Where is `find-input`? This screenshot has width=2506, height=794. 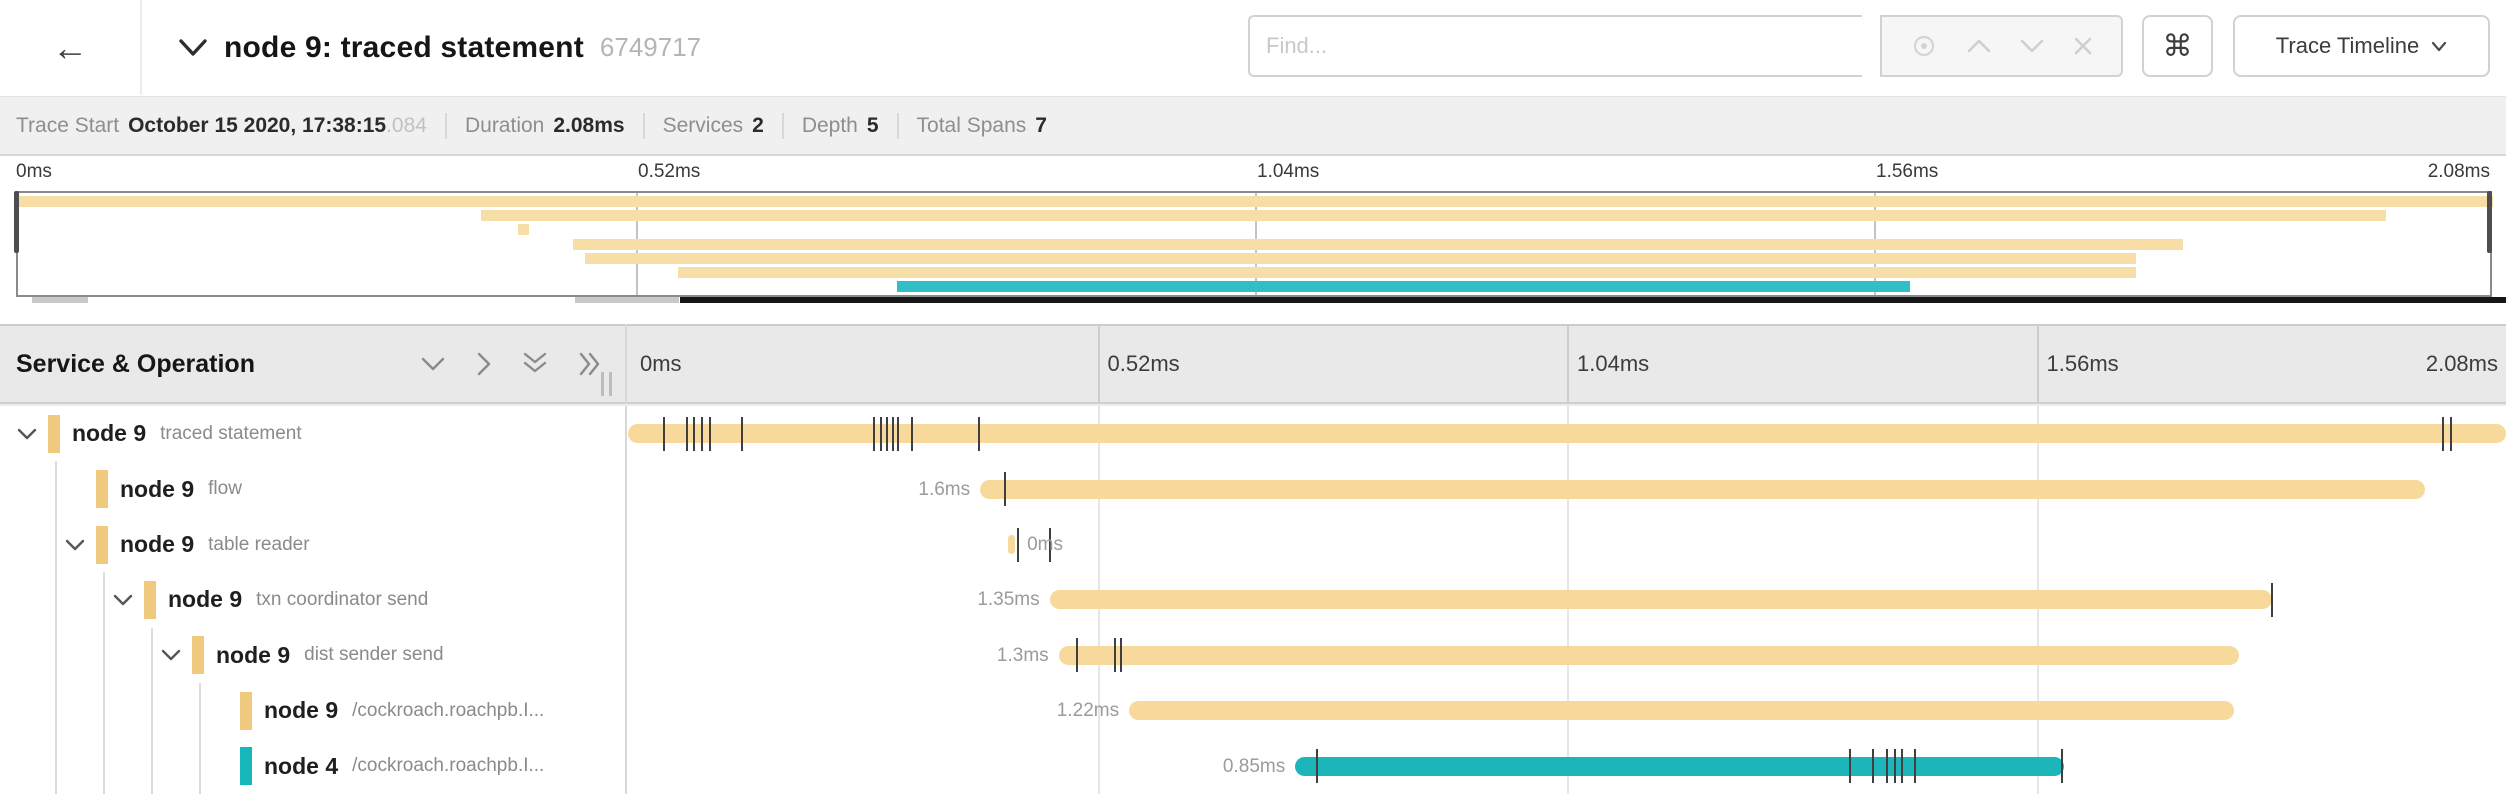 find-input is located at coordinates (1555, 46).